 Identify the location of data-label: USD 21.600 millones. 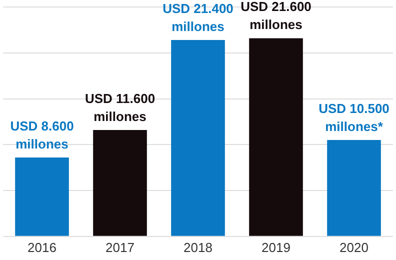
(276, 16).